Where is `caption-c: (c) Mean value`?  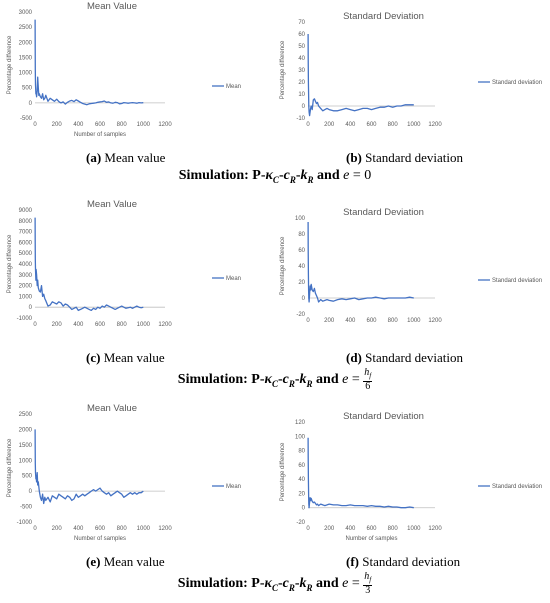 caption-c: (c) Mean value is located at coordinates (125, 358).